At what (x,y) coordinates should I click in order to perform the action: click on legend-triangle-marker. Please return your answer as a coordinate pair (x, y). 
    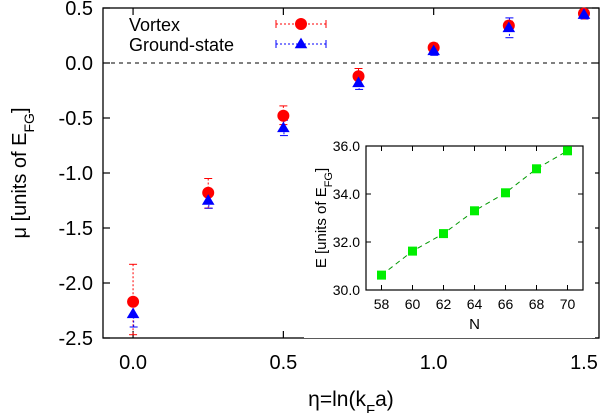
    Looking at the image, I should click on (301, 43).